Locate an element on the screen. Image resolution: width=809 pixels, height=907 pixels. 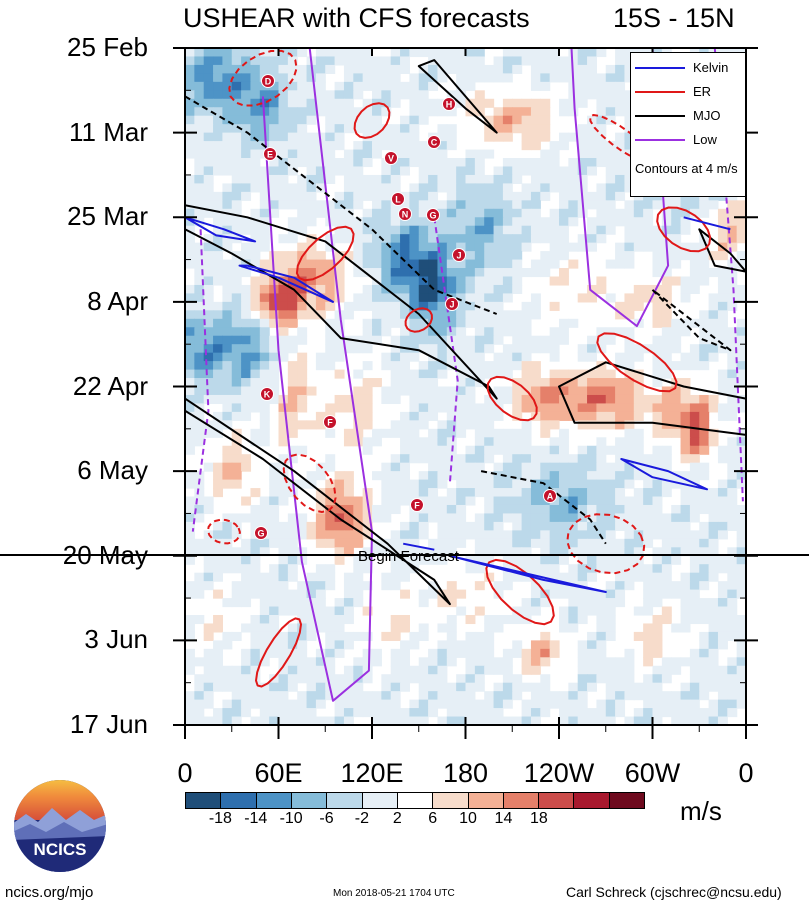
kelvin-contour is located at coordinates (707, 223).